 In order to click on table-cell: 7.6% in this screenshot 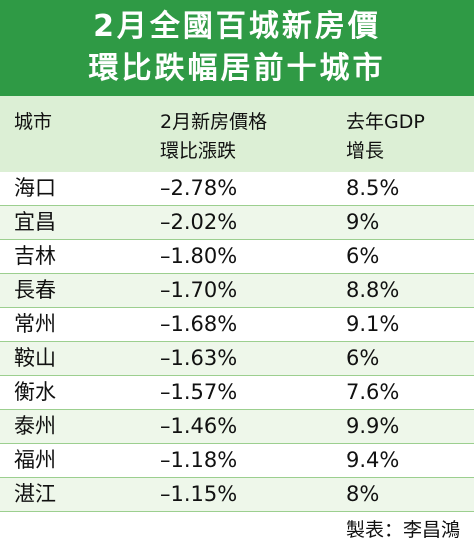, I will do `click(373, 392)`.